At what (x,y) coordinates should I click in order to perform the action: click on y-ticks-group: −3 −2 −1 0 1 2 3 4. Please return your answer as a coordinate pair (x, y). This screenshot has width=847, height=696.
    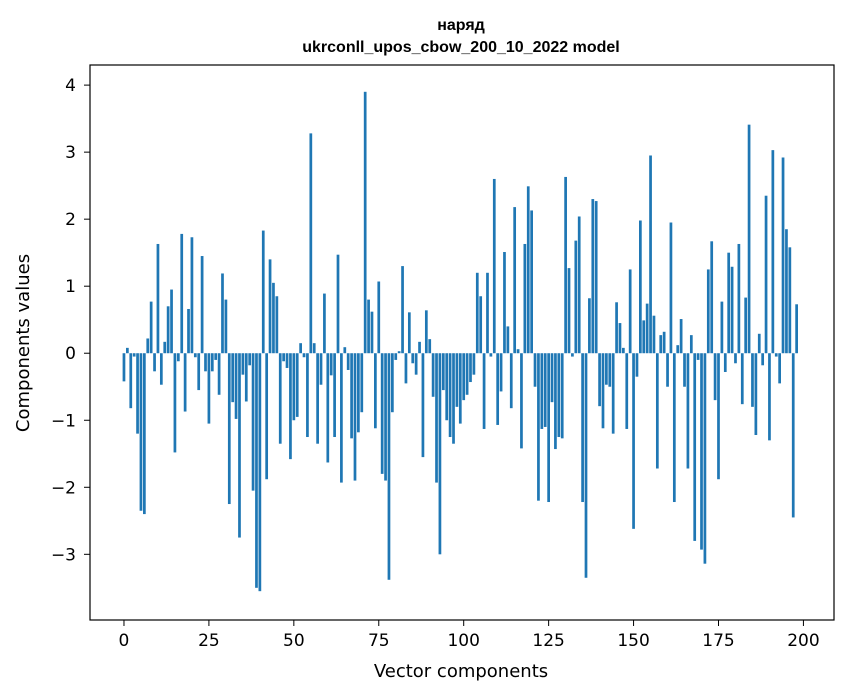
    Looking at the image, I should click on (70, 320).